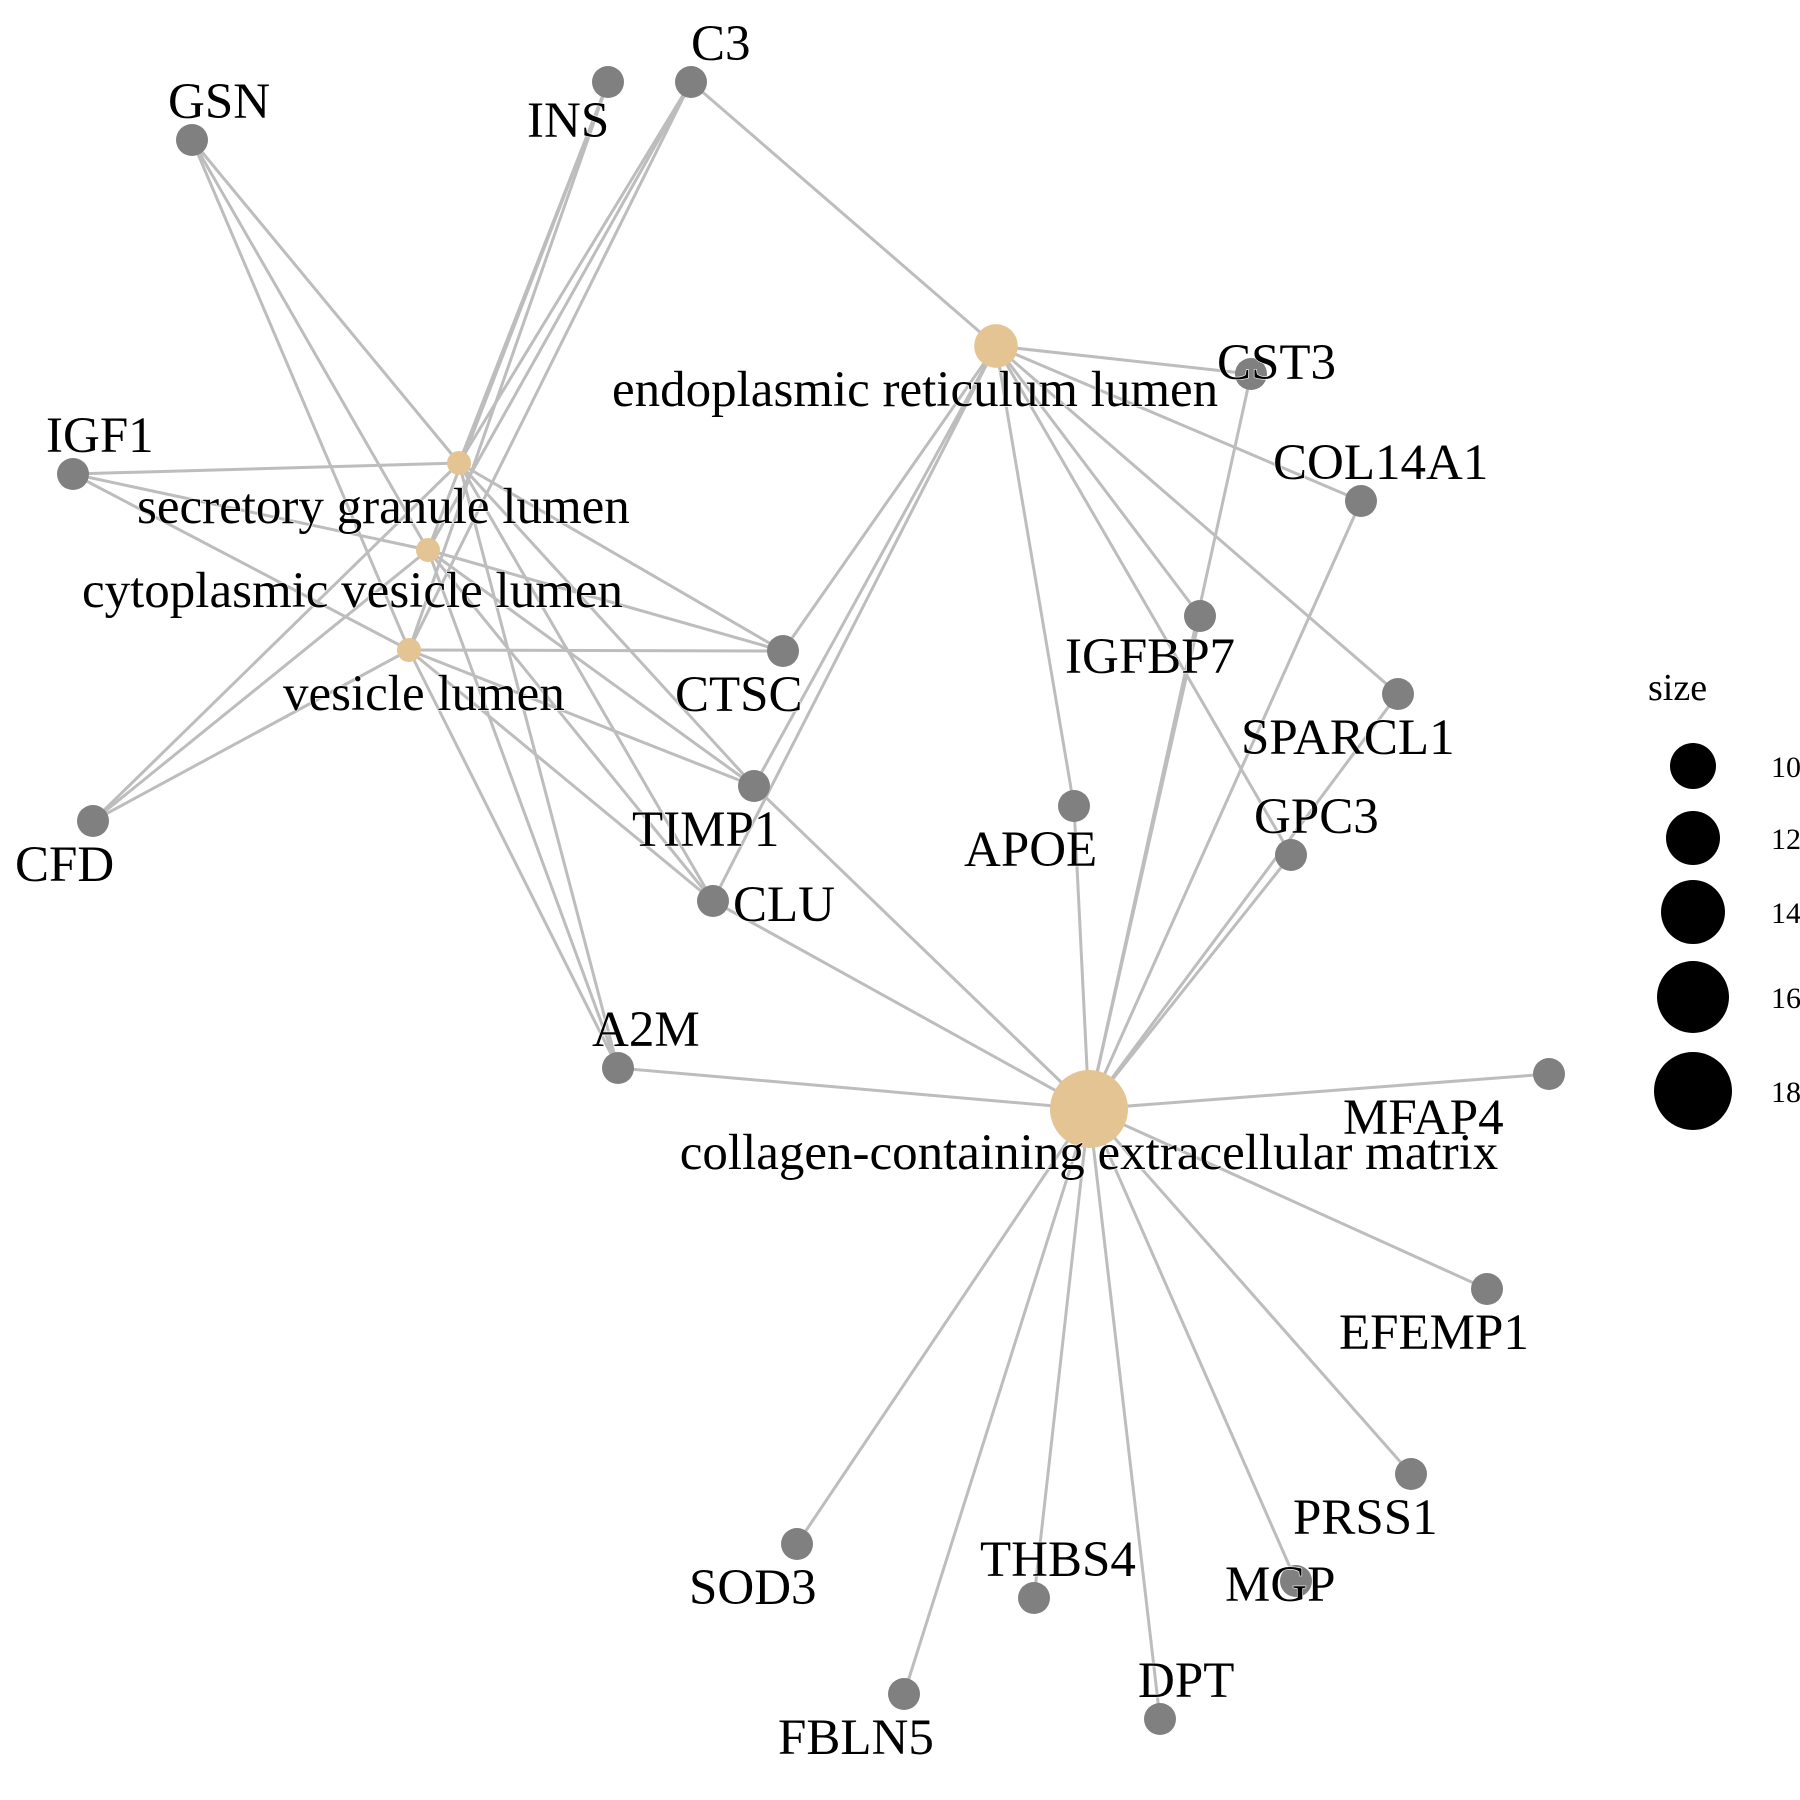 Image resolution: width=1800 pixels, height=1800 pixels. I want to click on edge-ecm-TIMP1, so click(921, 947).